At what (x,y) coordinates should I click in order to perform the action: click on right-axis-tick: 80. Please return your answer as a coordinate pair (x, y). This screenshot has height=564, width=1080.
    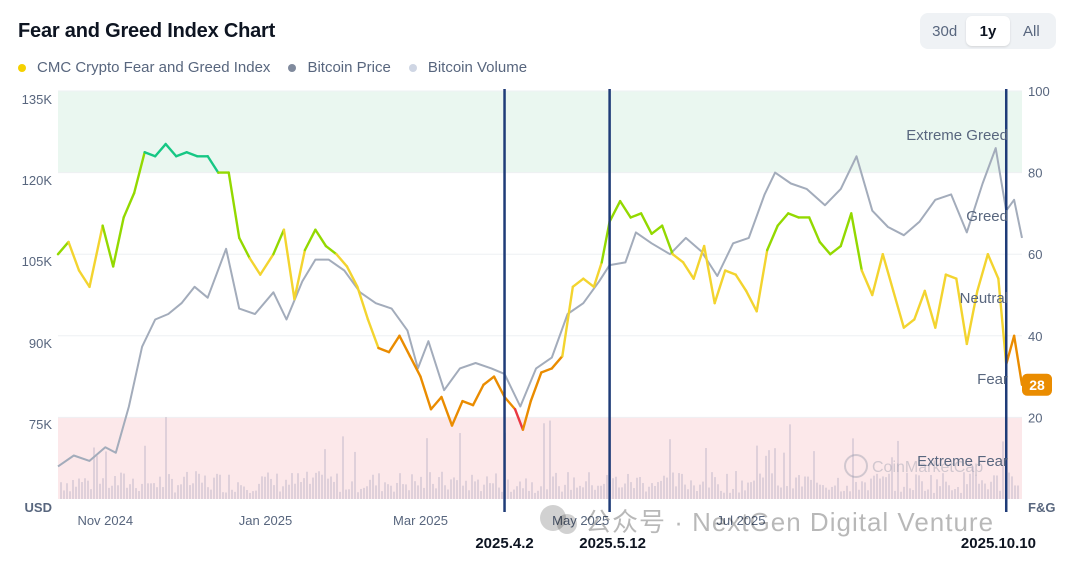
    Looking at the image, I should click on (1035, 173).